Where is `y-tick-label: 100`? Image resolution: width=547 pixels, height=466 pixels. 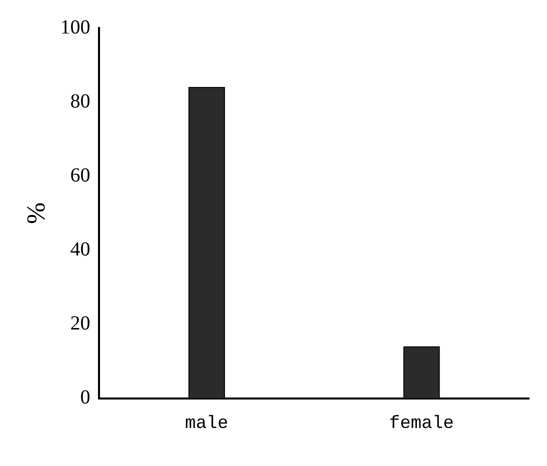
y-tick-label: 100 is located at coordinates (75, 27).